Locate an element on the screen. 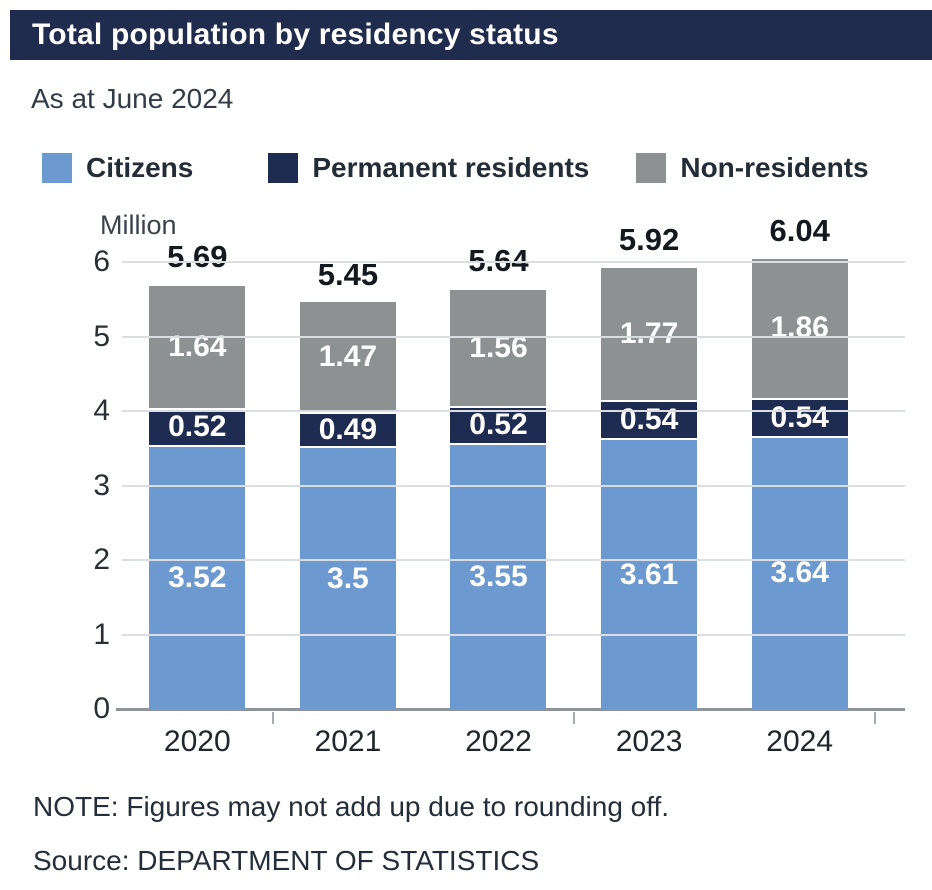 This screenshot has height=890, width=932. bar-segment-citizens: 3.5 is located at coordinates (347, 578).